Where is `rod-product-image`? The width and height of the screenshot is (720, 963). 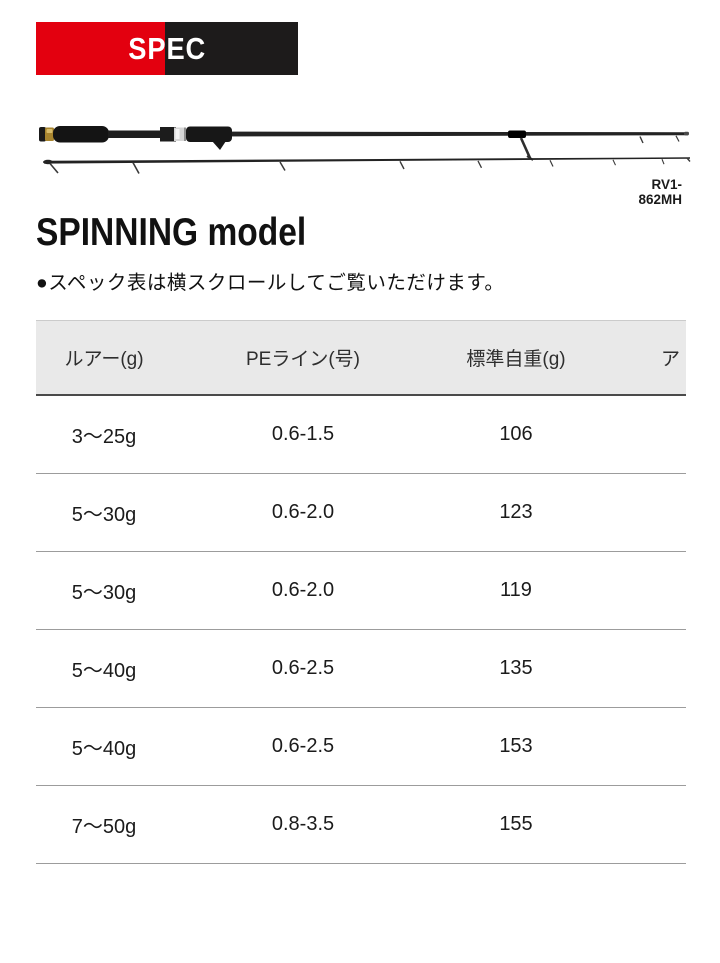 rod-product-image is located at coordinates (365, 150).